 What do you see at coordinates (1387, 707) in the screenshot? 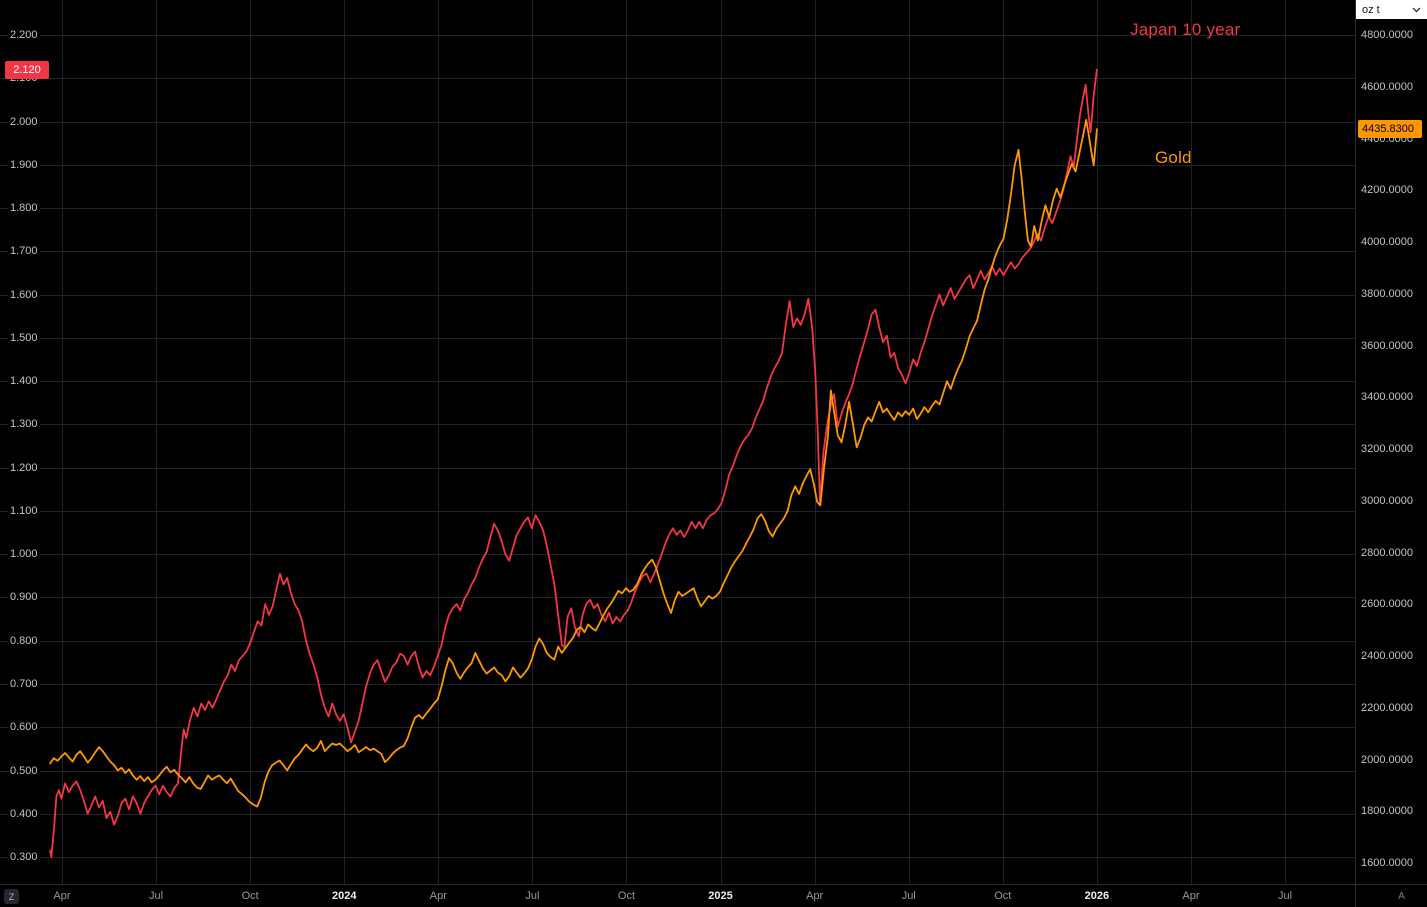
I see `right-axis-price-label: 2200.0000` at bounding box center [1387, 707].